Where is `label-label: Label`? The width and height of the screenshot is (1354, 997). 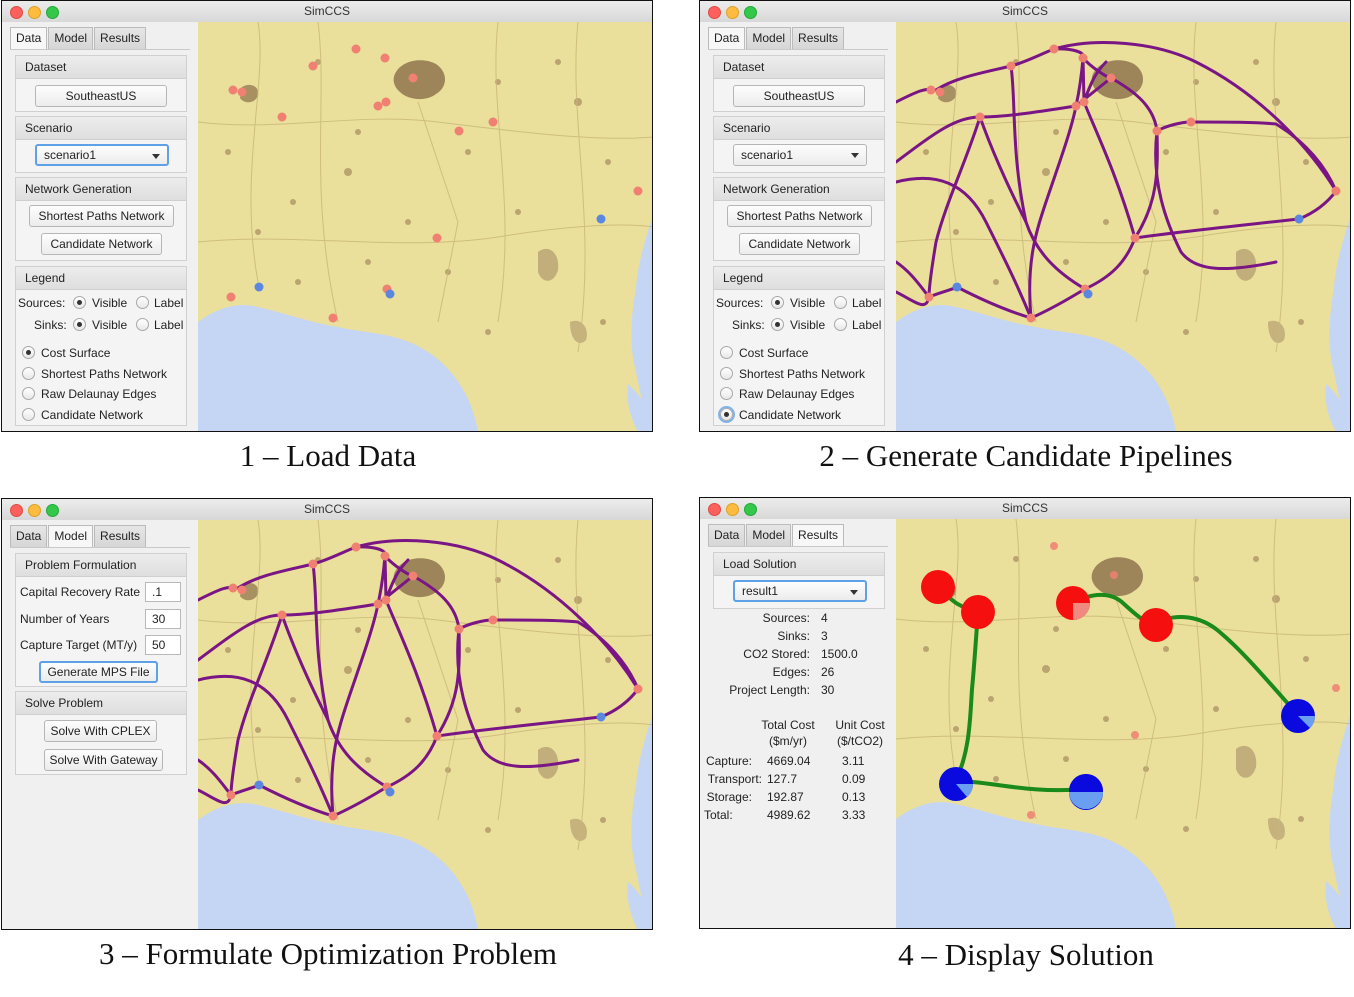
label-label: Label is located at coordinates (169, 325).